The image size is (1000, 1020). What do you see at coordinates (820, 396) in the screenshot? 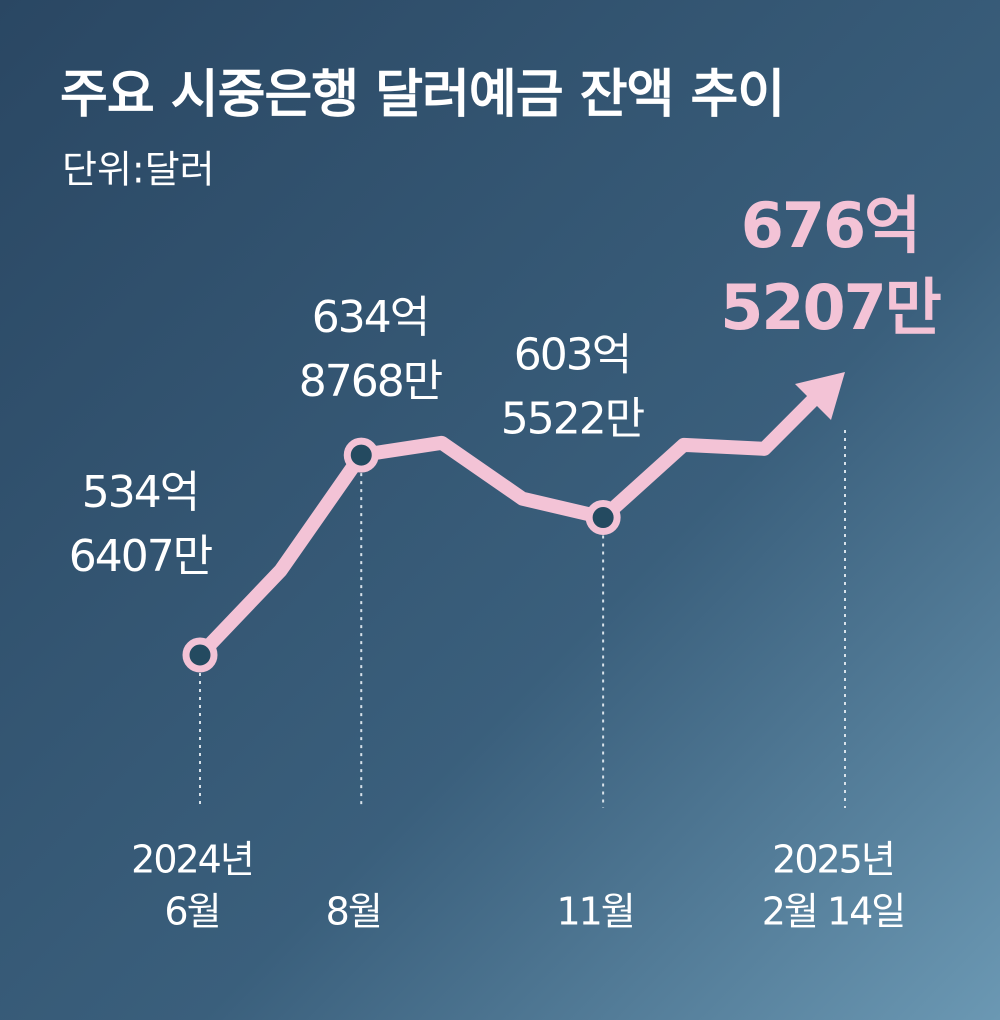
I see `arrow-head` at bounding box center [820, 396].